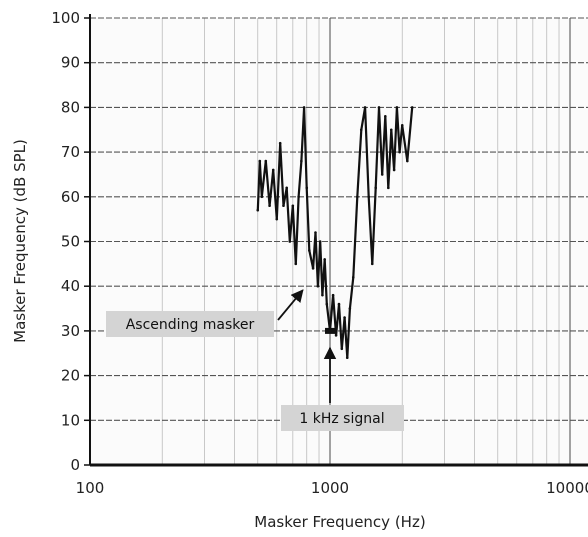 This screenshot has width=588, height=537. What do you see at coordinates (75, 465) in the screenshot?
I see `y-tick-label: 0` at bounding box center [75, 465].